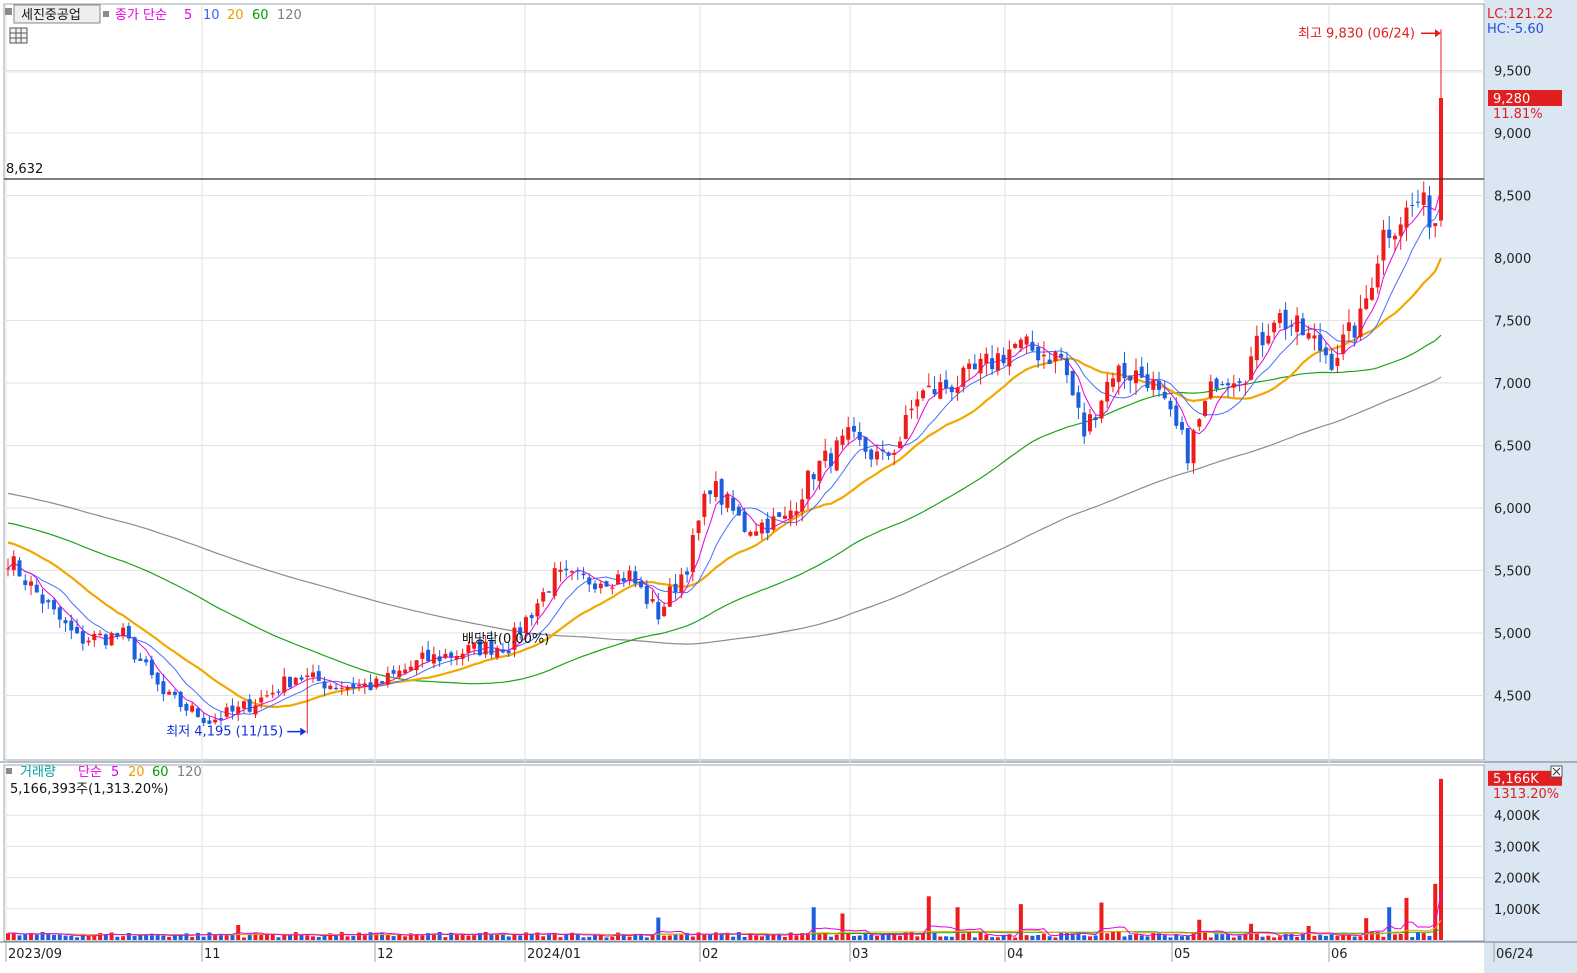 The width and height of the screenshot is (1577, 973). I want to click on price-tick-label: 9,500, so click(1512, 72).